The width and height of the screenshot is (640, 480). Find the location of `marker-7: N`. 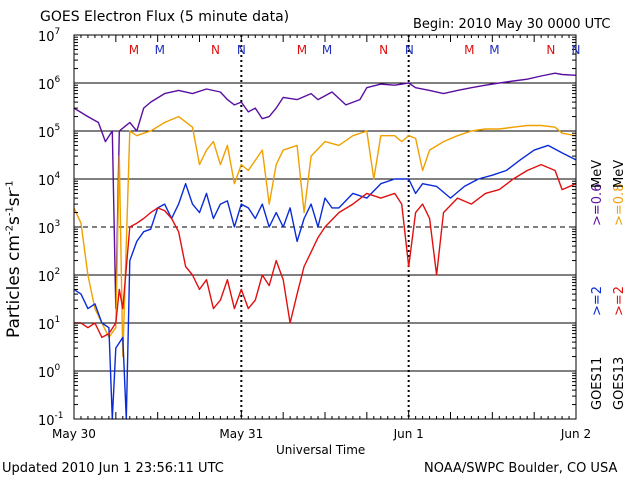

marker-7: N is located at coordinates (409, 50).